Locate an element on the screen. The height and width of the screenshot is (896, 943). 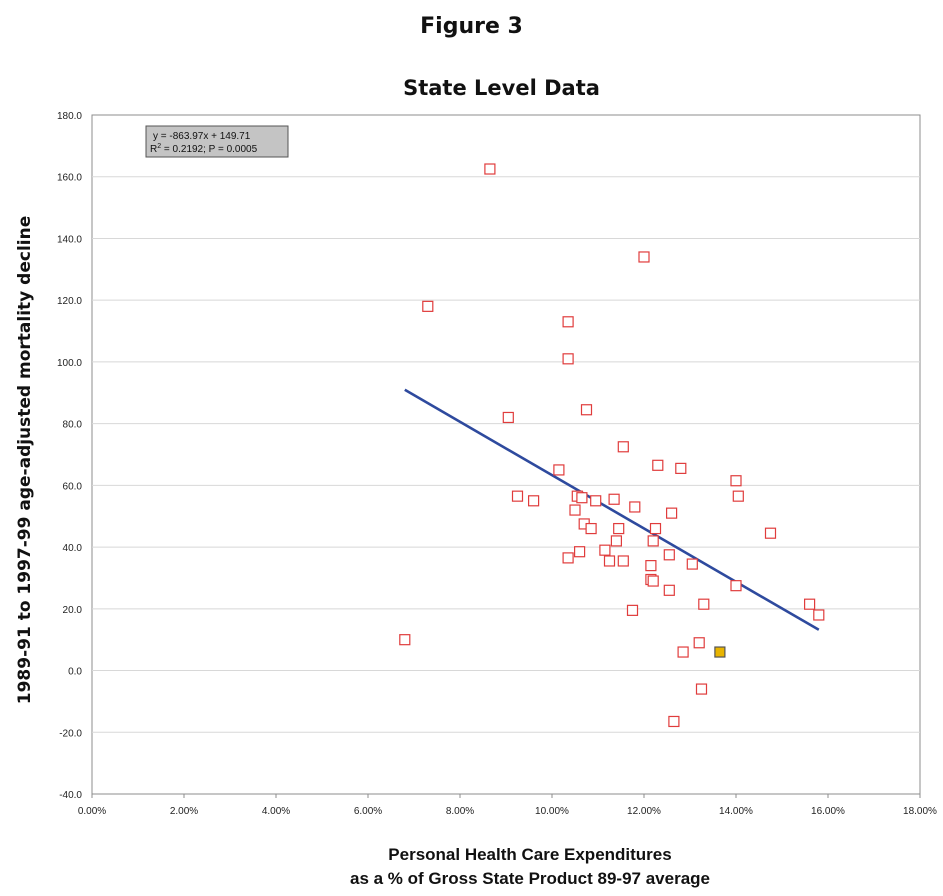
chart-title: State Level Data is located at coordinates (501, 88).